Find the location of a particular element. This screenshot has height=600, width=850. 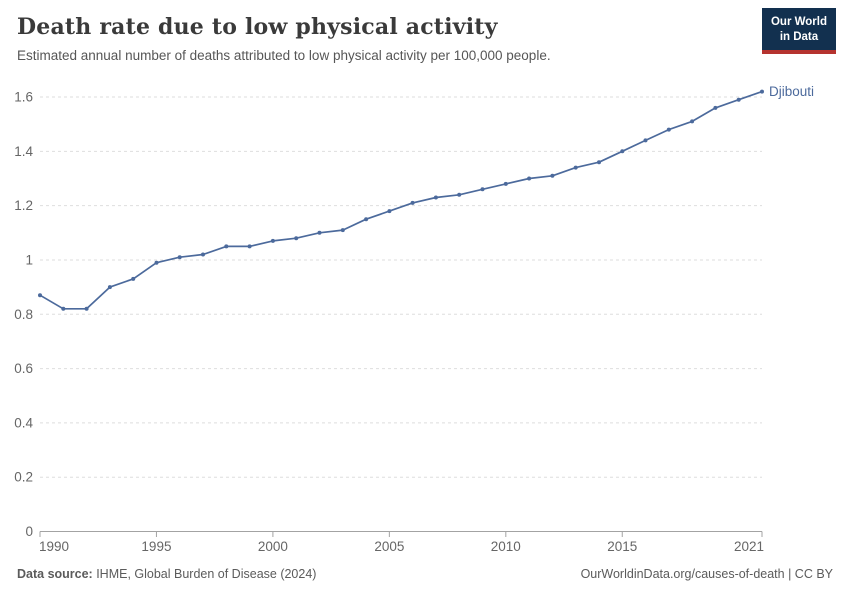

x-axis is located at coordinates (401, 534).